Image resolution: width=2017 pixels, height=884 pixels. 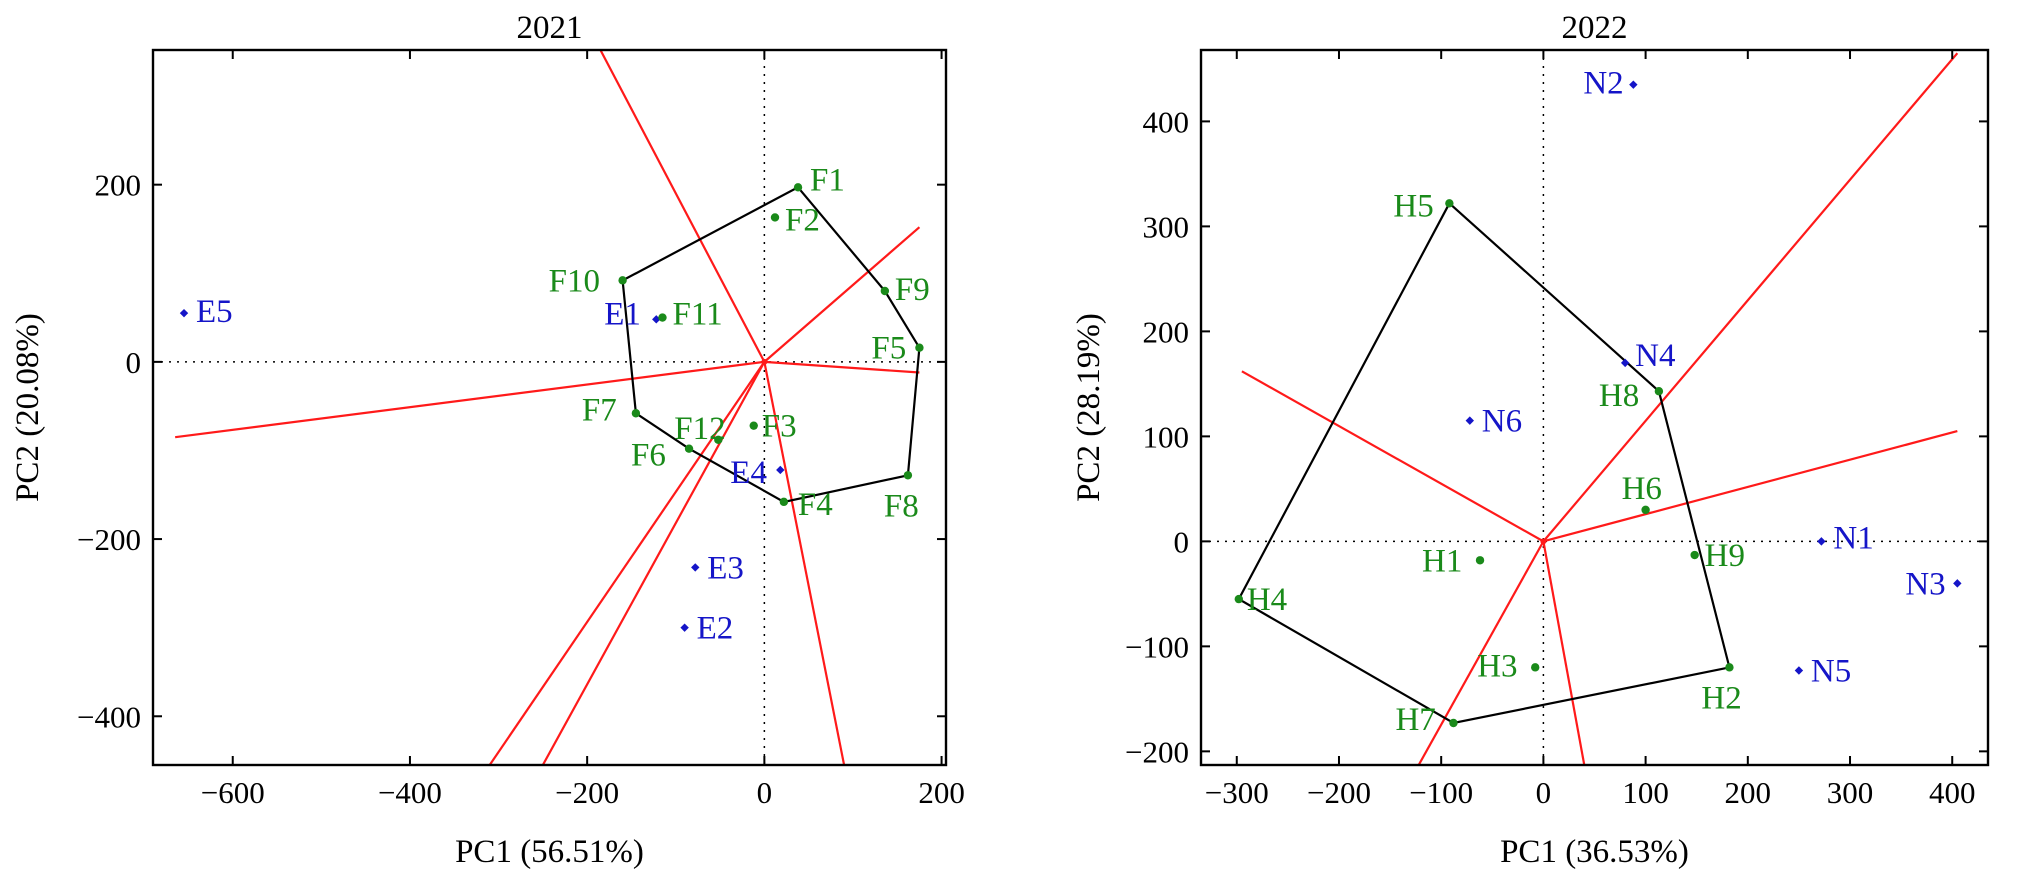 I want to click on genotype-label-F8: F8, so click(x=901, y=506).